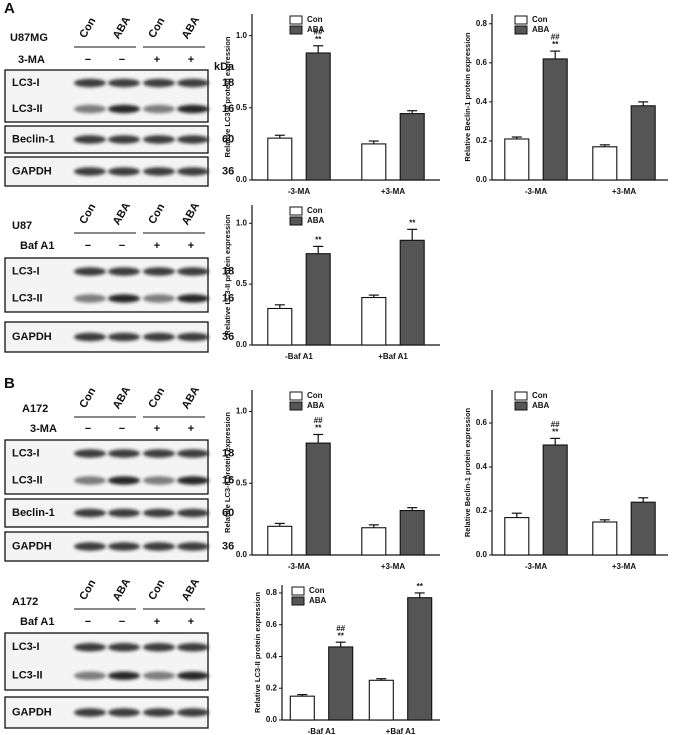  What do you see at coordinates (242, 411) in the screenshot?
I see `y-tick-label: 1.0` at bounding box center [242, 411].